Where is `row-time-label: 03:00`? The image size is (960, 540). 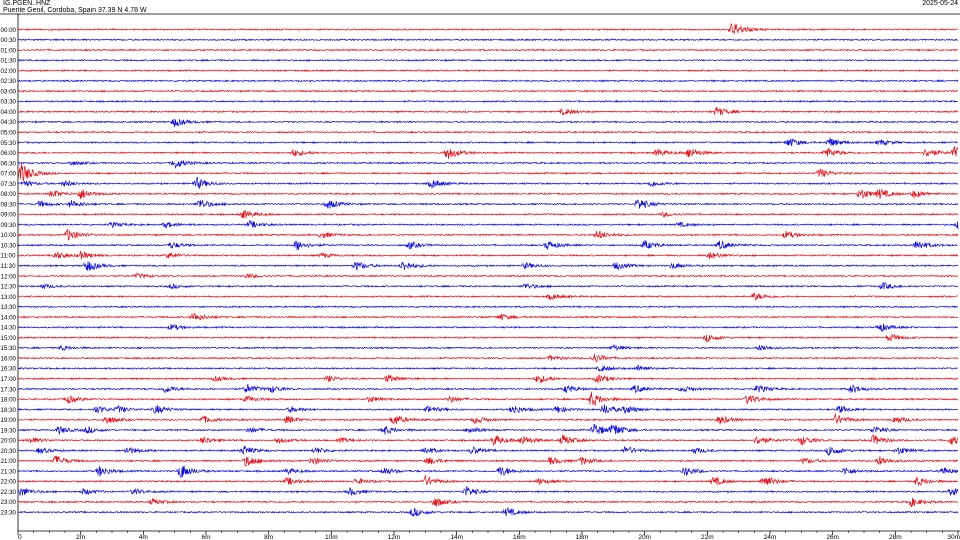 row-time-label: 03:00 is located at coordinates (9, 91).